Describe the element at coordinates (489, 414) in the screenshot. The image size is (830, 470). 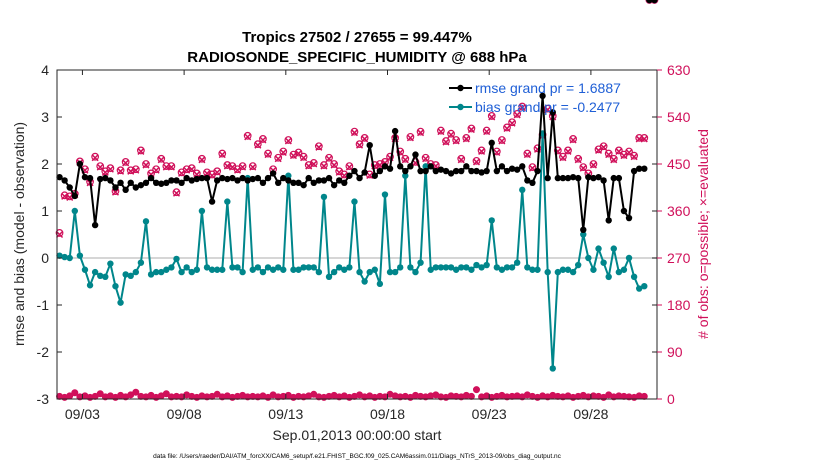
I see `x-tick-label: 09/23` at that location.